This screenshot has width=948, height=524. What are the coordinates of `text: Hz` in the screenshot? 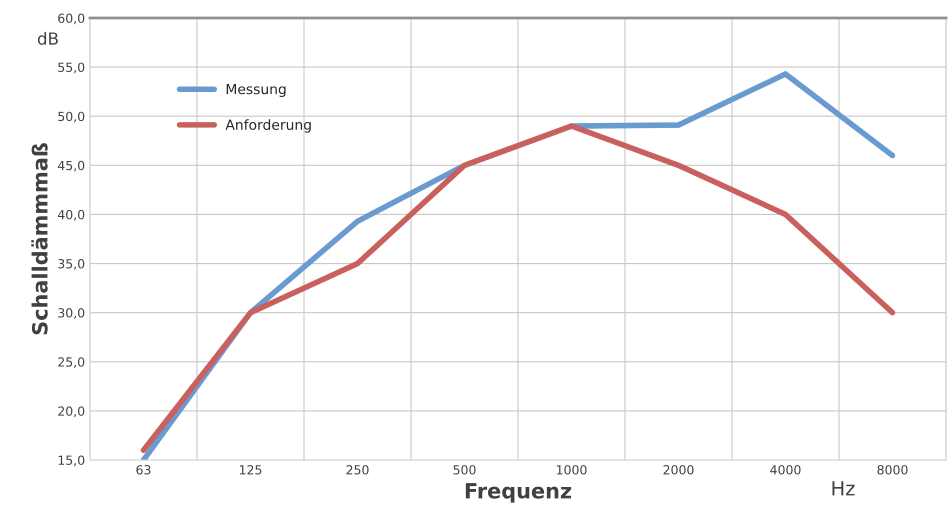 It's located at (843, 488).